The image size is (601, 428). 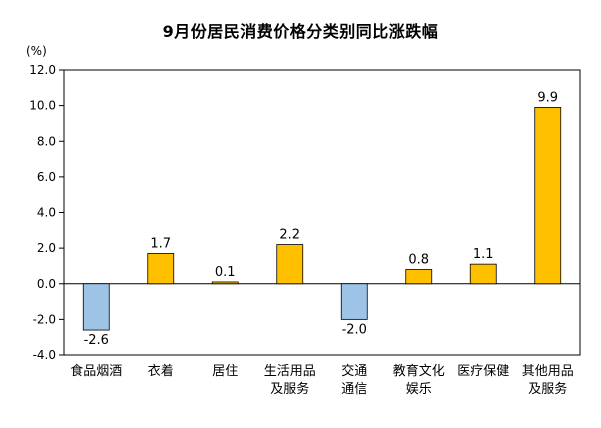 I want to click on y-axis-unit-label: (%), so click(x=36, y=51).